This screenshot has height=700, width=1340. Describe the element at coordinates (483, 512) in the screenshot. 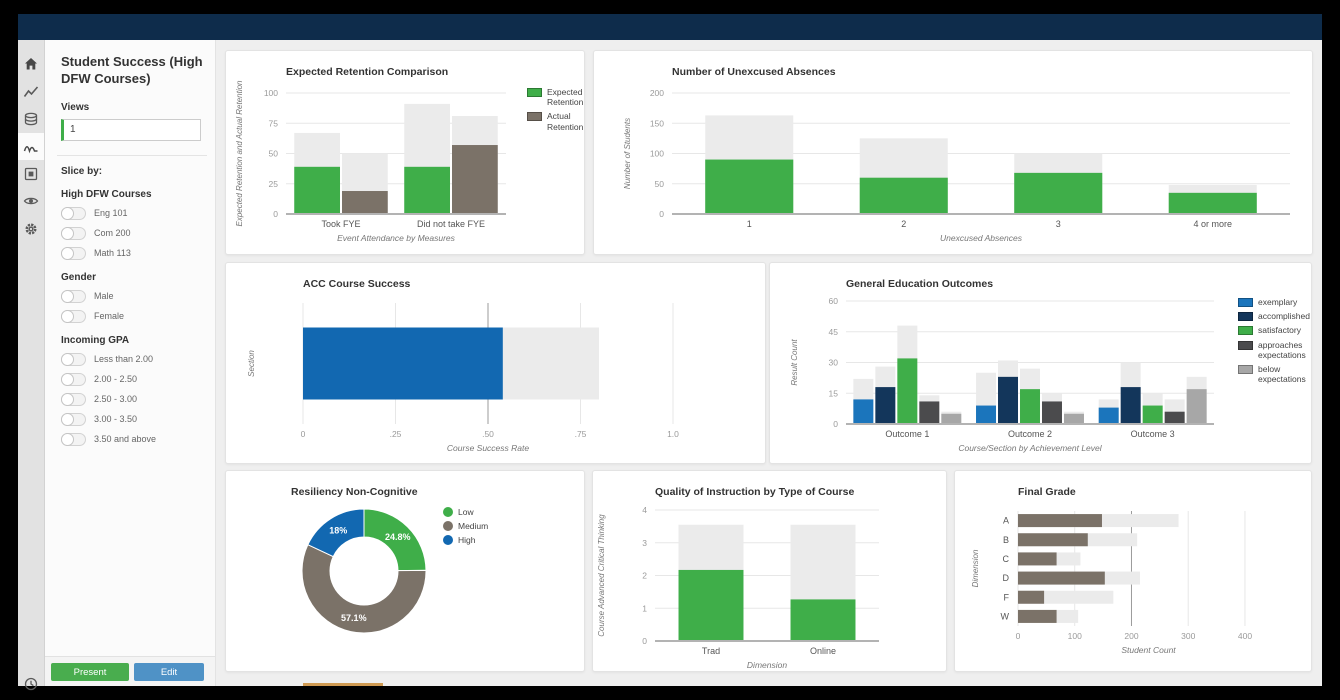

I see `legend-item: Low` at that location.